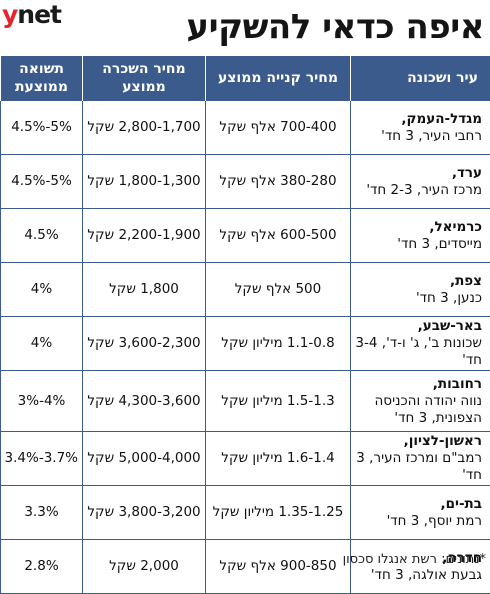 The height and width of the screenshot is (594, 490). I want to click on rent-price-cell: 1,800 שקל, so click(144, 290).